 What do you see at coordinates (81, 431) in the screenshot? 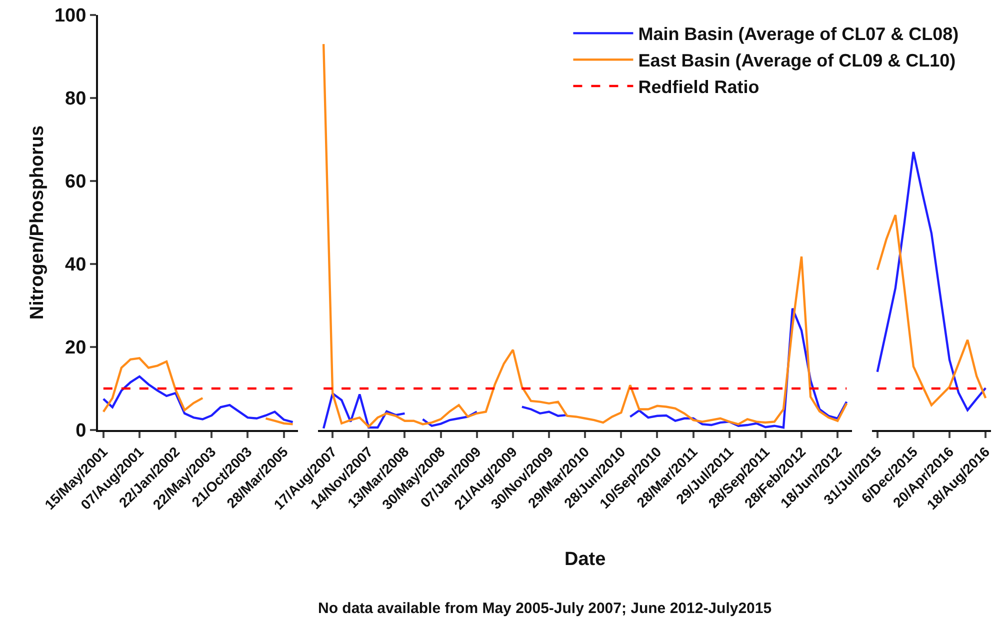
I see `y-tick-label: 0` at bounding box center [81, 431].